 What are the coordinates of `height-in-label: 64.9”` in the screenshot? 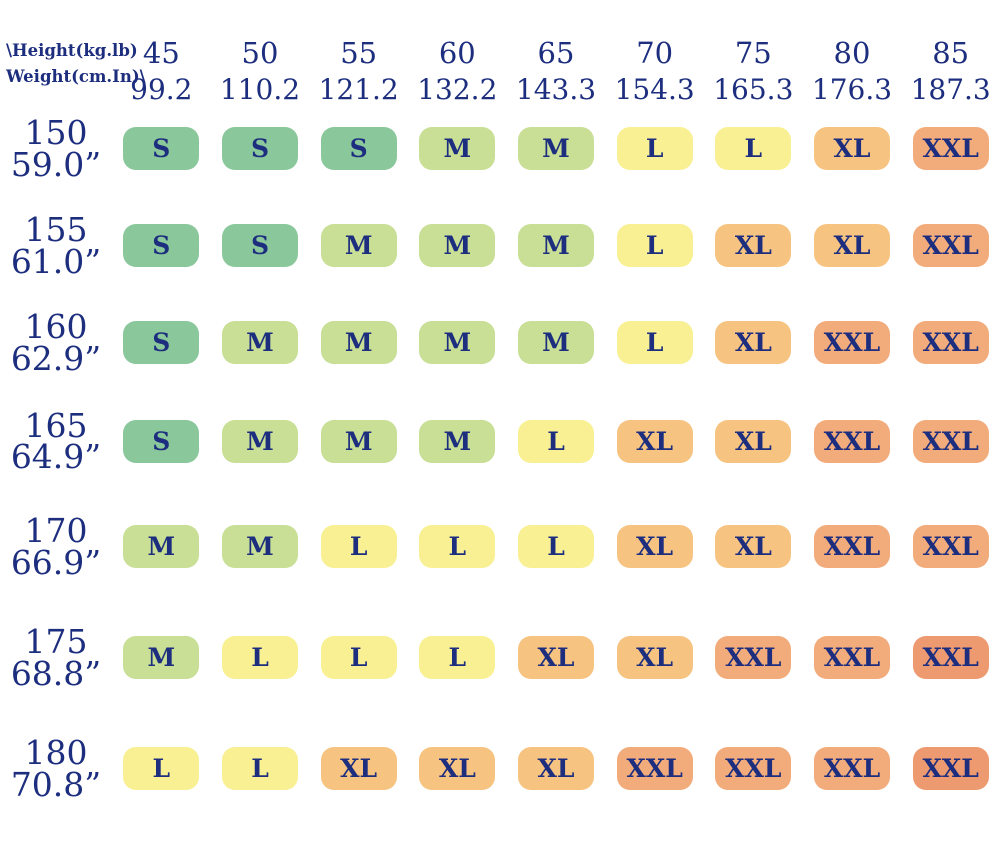 It's located at (56, 456).